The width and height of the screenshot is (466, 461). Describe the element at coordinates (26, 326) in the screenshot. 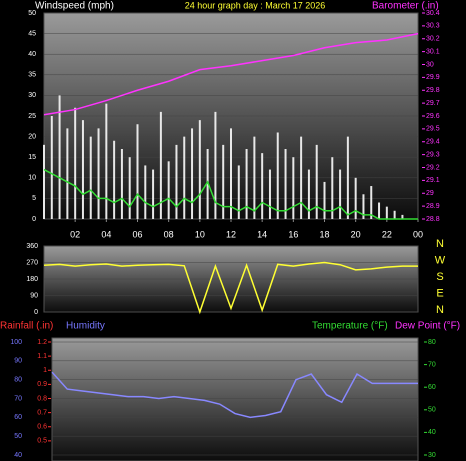

I see `axis-label: Rainfall (.in)` at that location.